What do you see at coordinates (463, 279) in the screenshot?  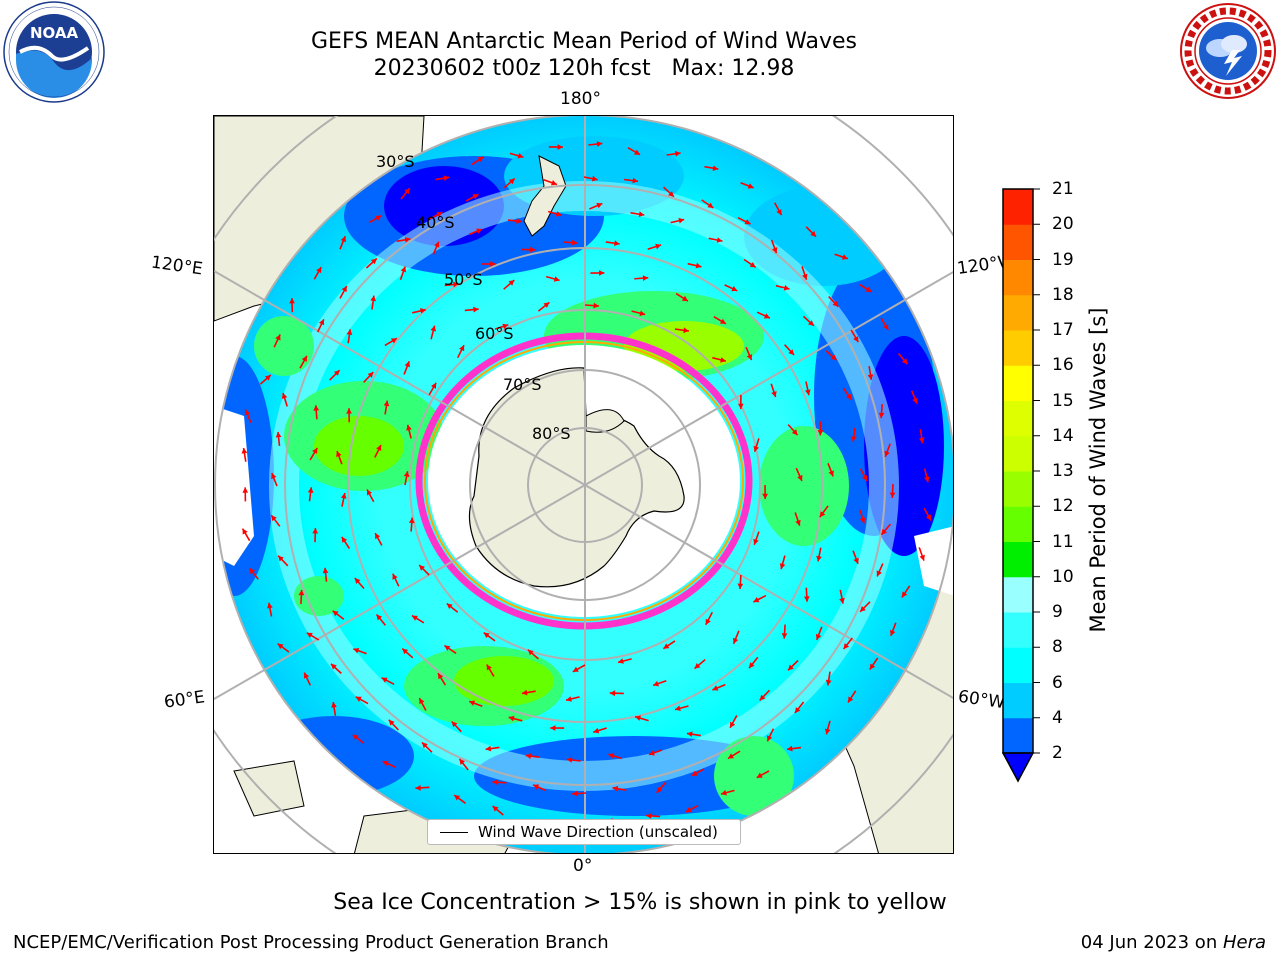 I see `lat-label-50s: 50°S` at bounding box center [463, 279].